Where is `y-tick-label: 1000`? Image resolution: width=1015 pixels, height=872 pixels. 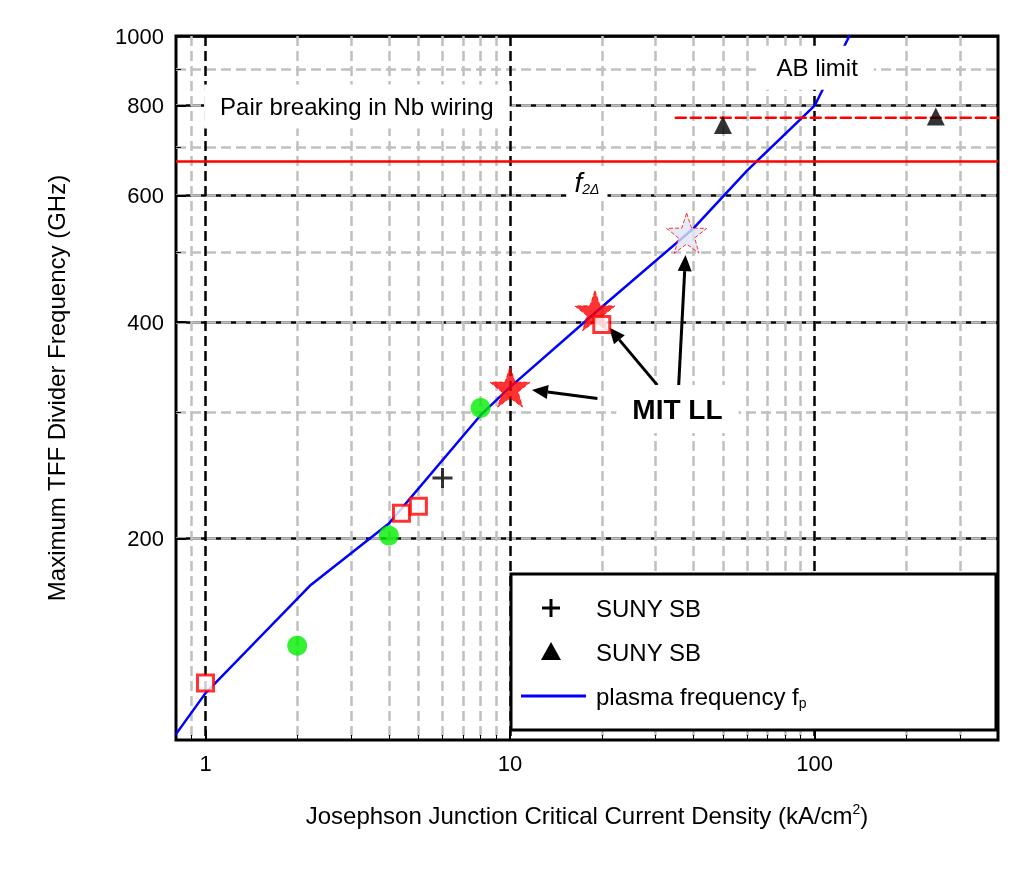
y-tick-label: 1000 is located at coordinates (139, 36).